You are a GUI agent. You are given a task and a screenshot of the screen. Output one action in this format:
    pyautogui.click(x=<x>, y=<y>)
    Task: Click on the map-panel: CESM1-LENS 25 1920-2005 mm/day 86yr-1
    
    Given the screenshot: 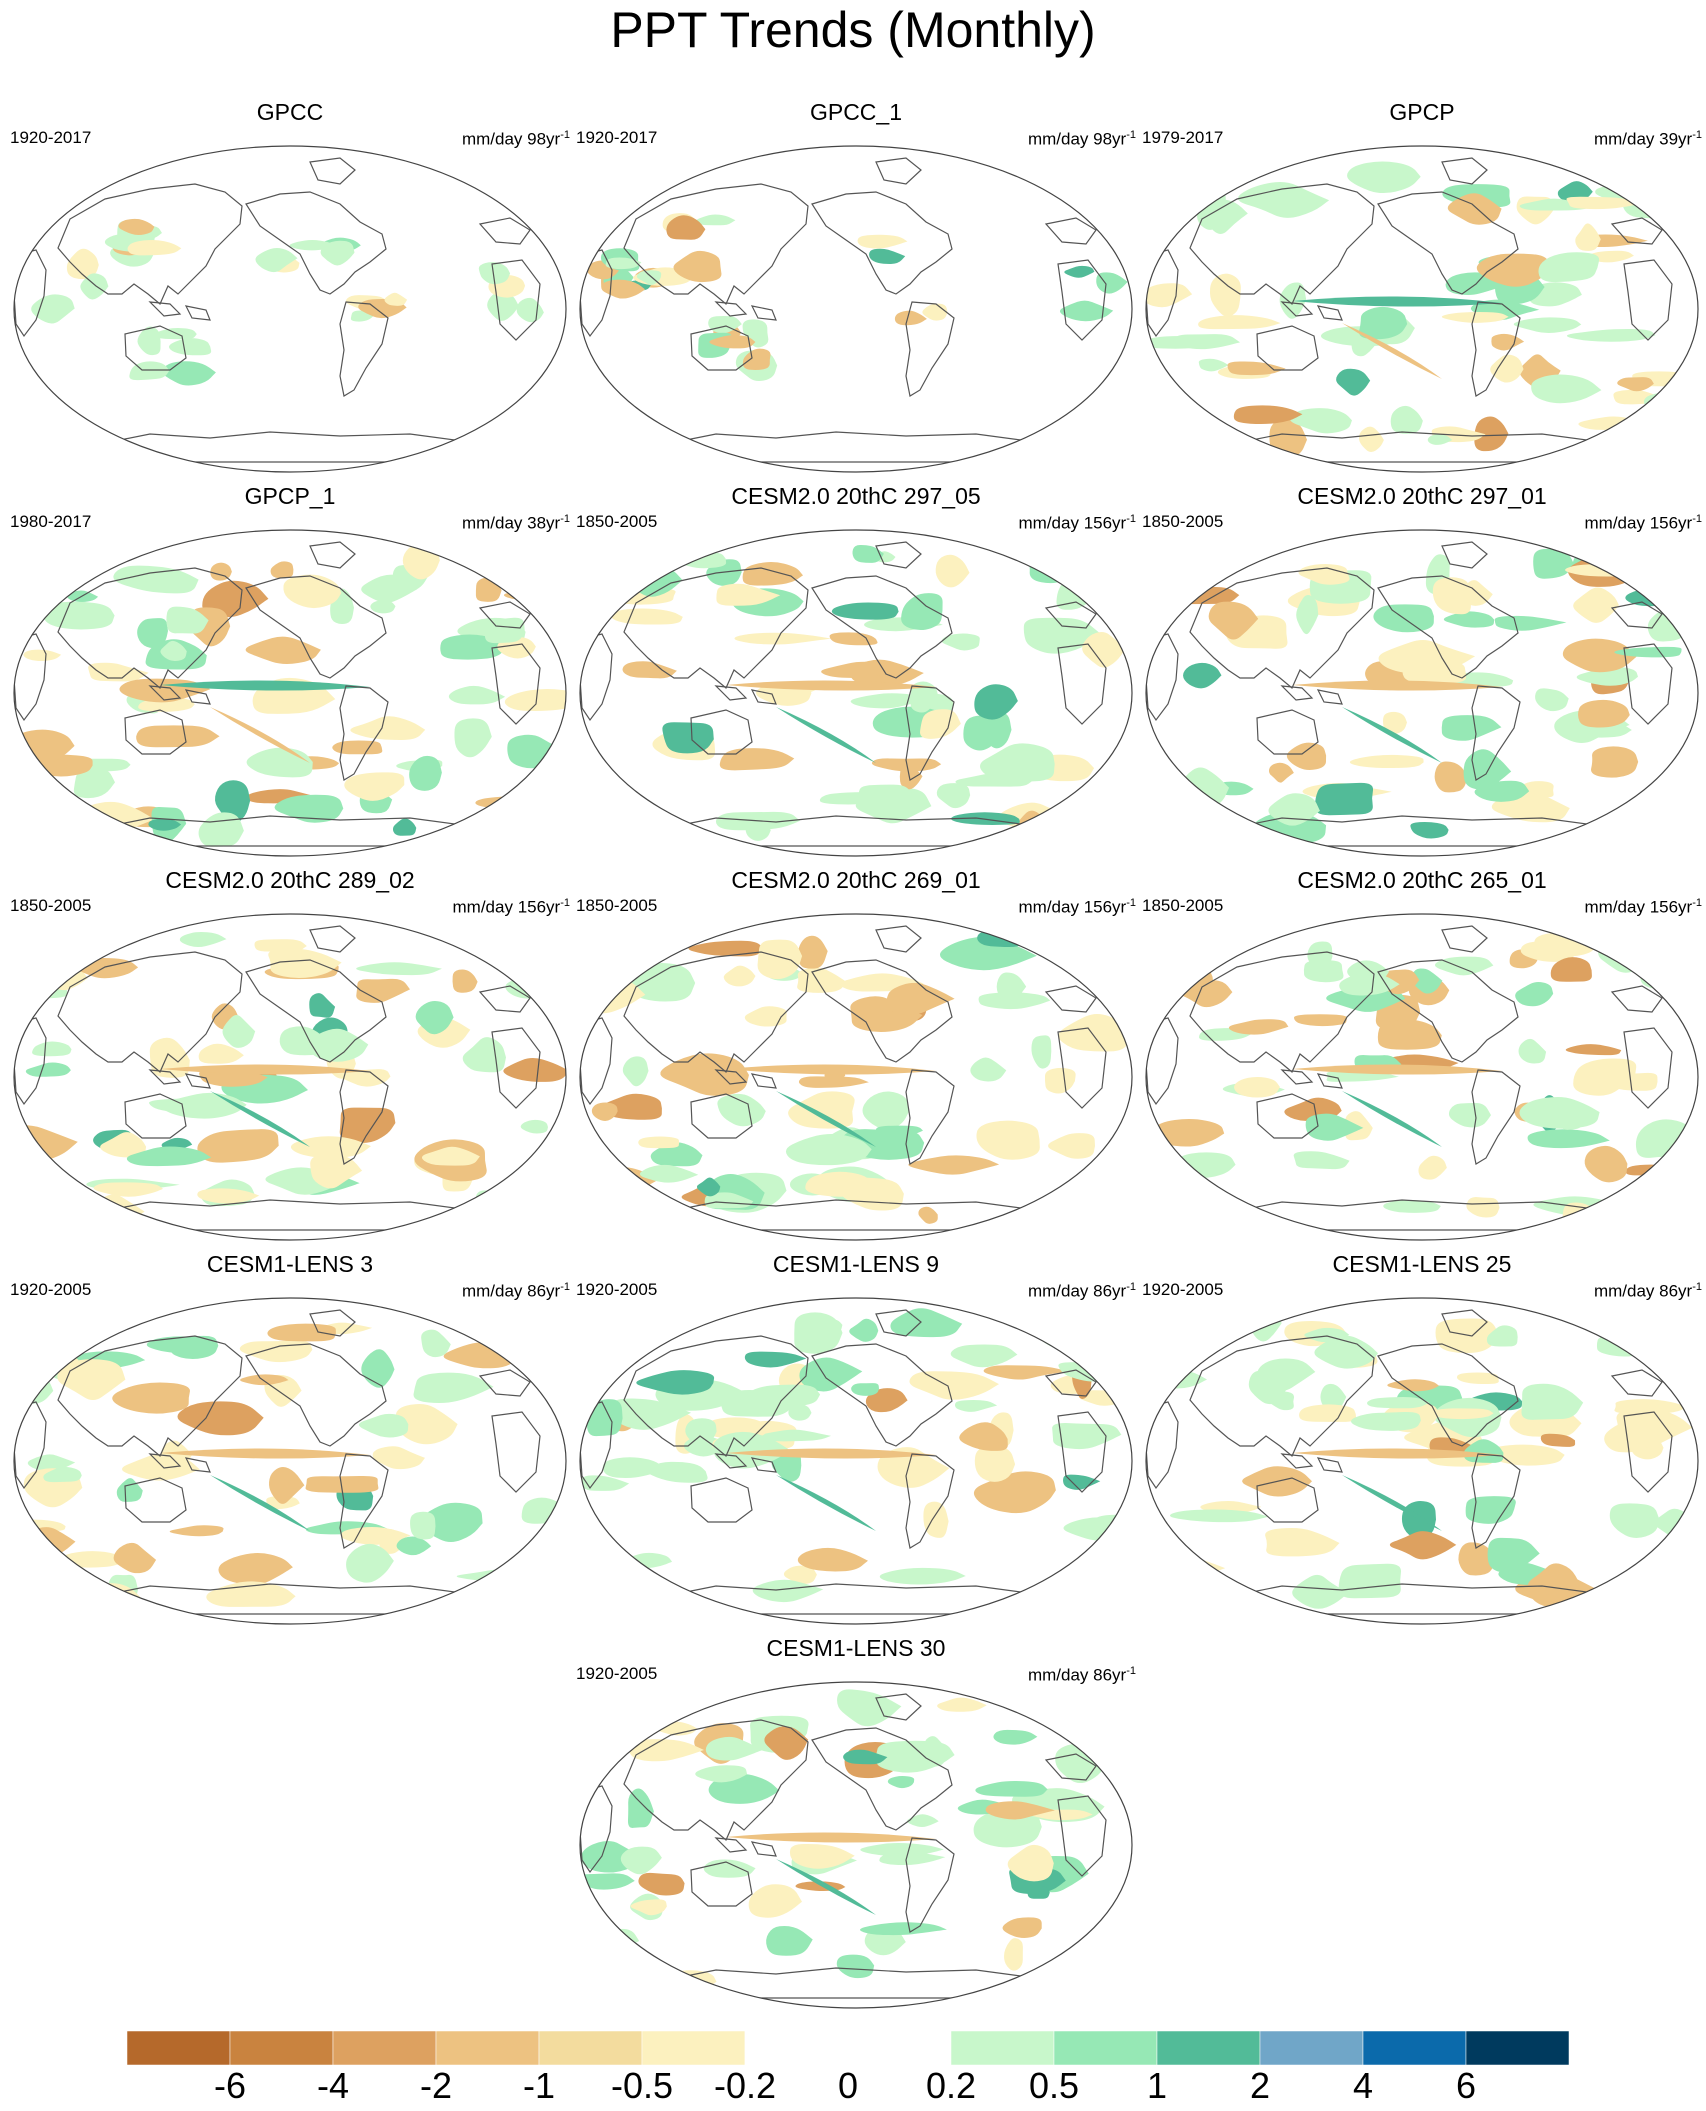 What is the action you would take?
    pyautogui.click(x=1422, y=1440)
    